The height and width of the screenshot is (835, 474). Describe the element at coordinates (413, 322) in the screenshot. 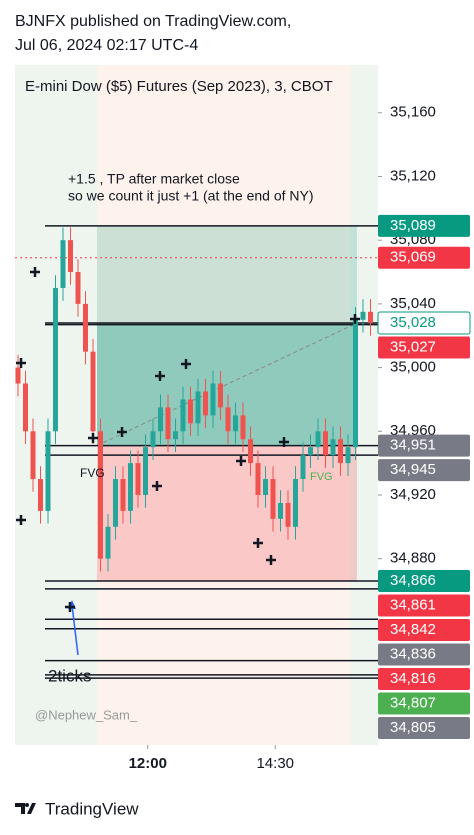

I see `price-label: 35,028` at that location.